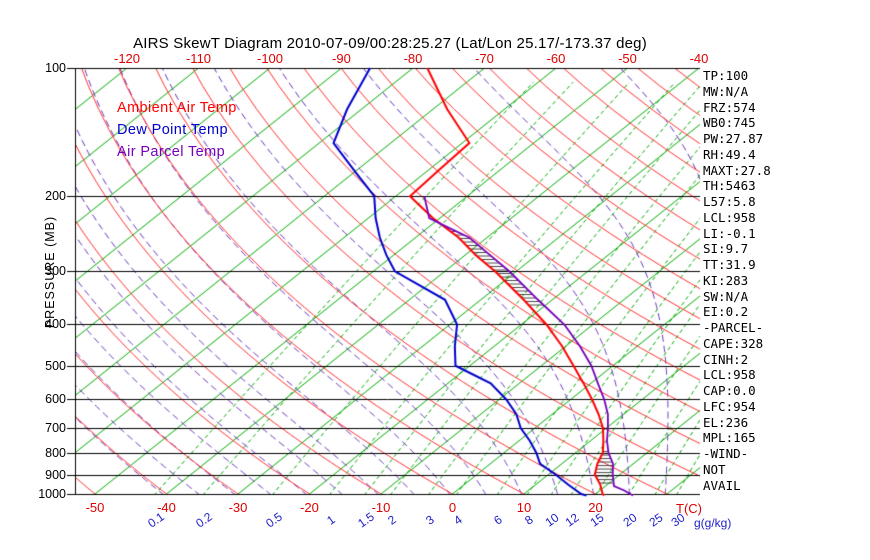 Image resolution: width=870 pixels, height=560 pixels. I want to click on stats-line: CAPE:328, so click(733, 343).